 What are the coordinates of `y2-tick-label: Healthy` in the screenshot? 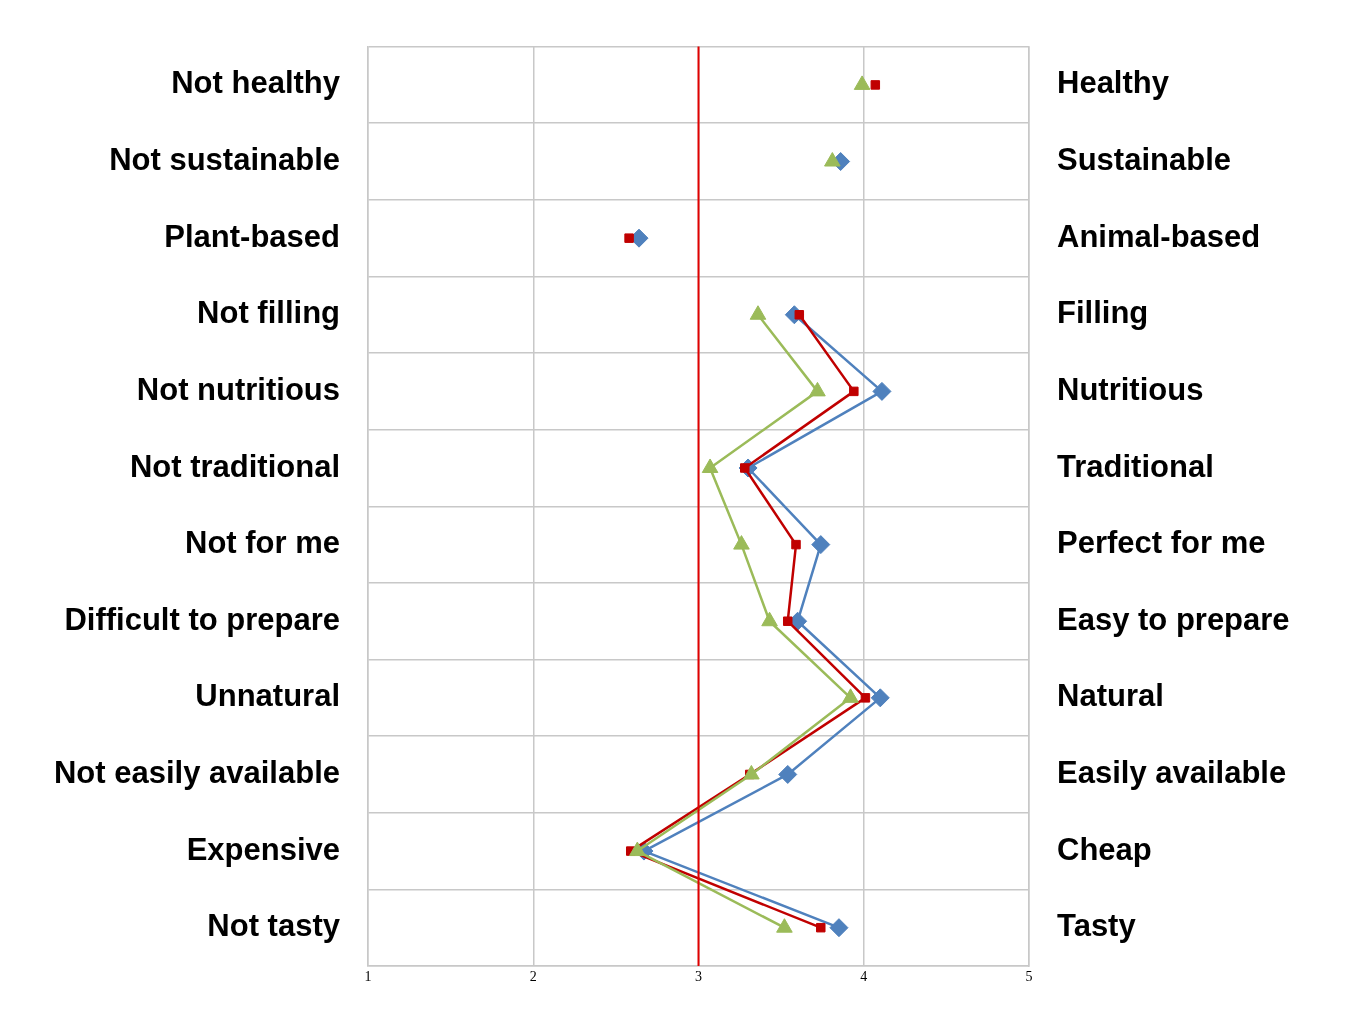 It's located at (1113, 83).